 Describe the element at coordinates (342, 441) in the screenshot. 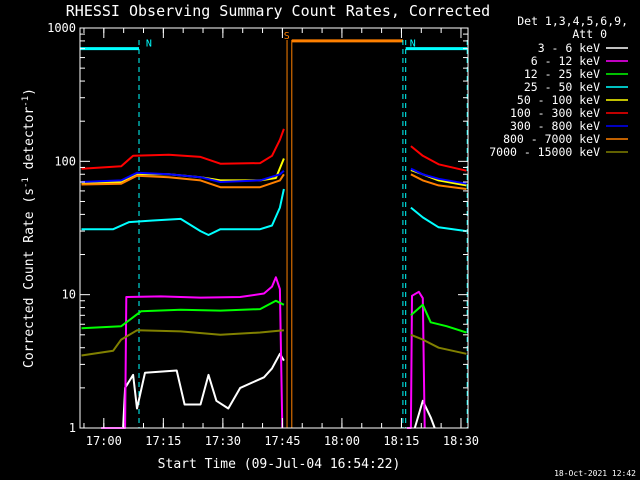

I see `x-tick-label: 18:00` at that location.